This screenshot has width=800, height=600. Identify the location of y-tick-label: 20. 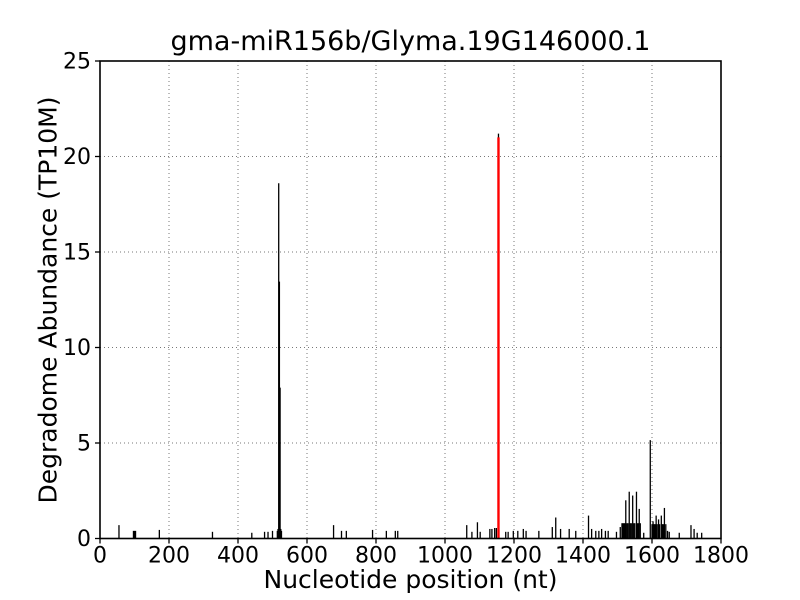
(77, 157).